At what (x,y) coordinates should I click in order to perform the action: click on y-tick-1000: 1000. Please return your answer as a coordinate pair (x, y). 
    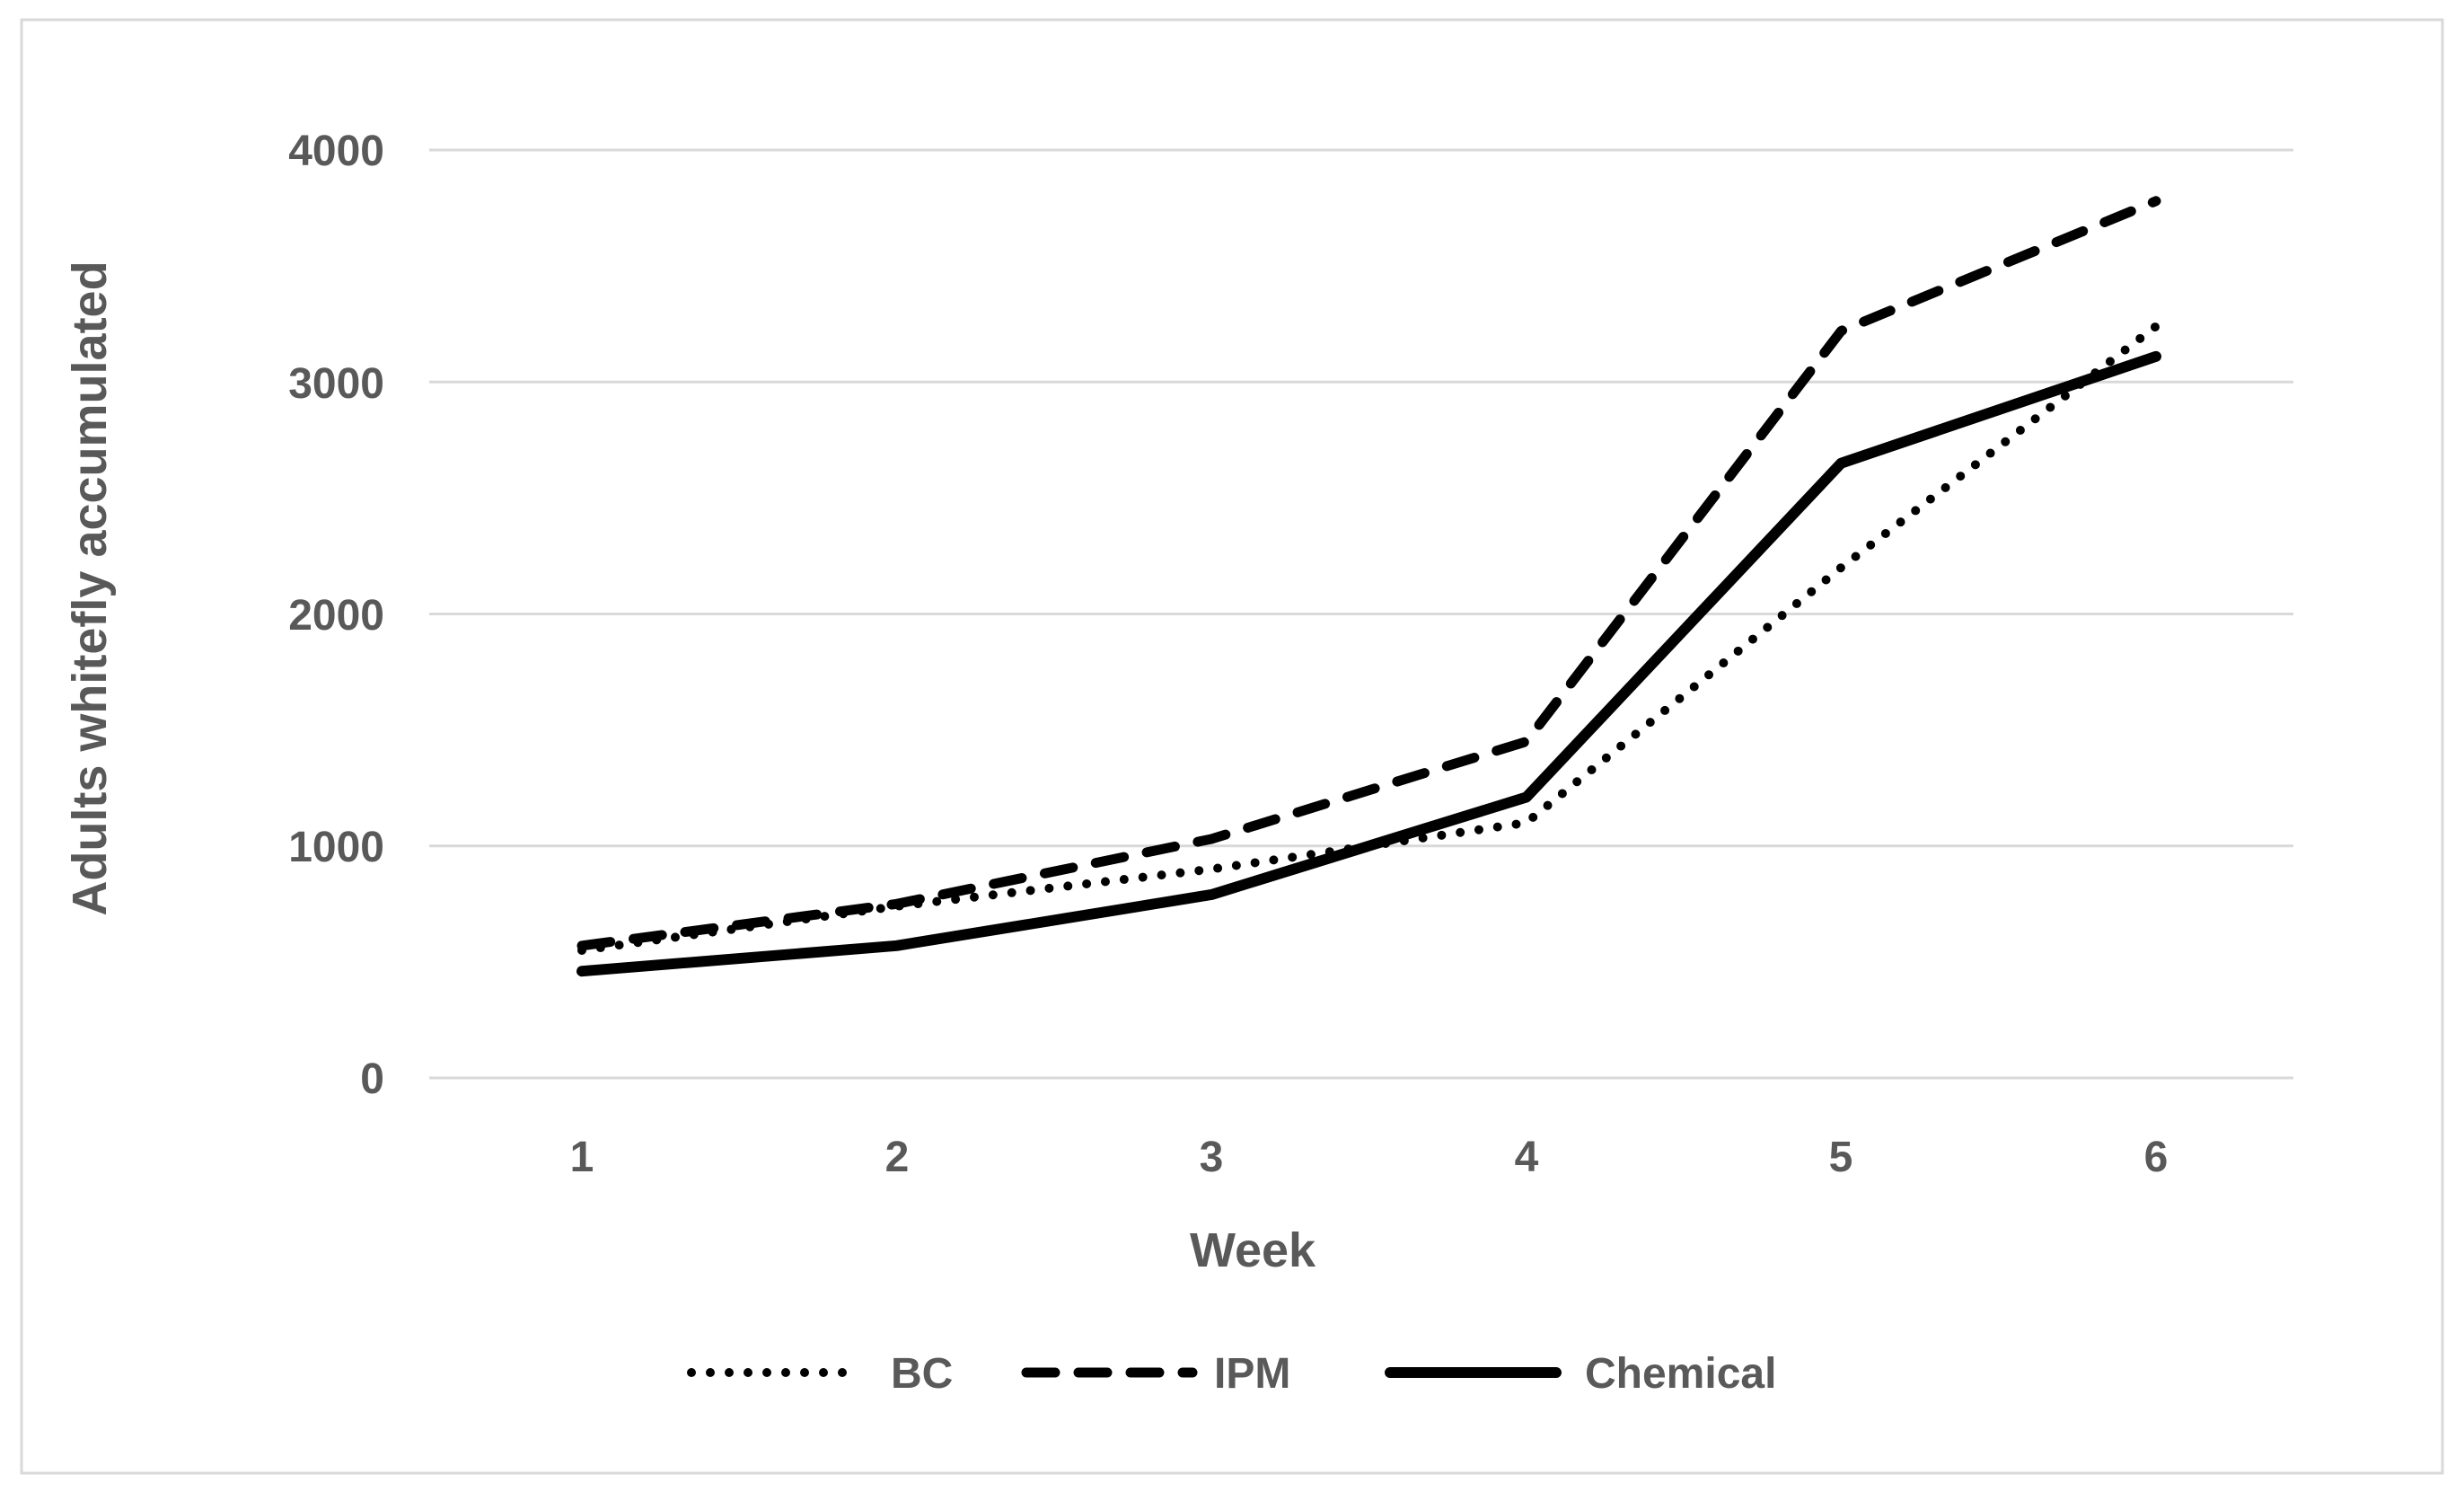
    Looking at the image, I should click on (336, 847).